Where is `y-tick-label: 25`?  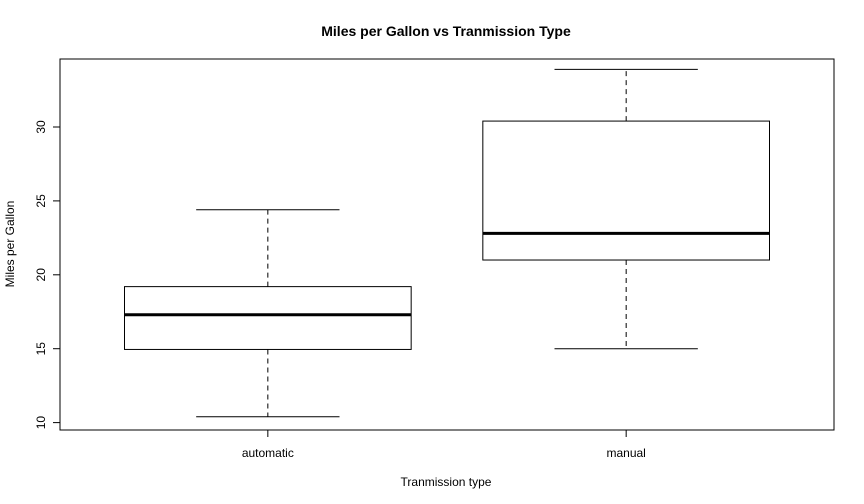 y-tick-label: 25 is located at coordinates (41, 201).